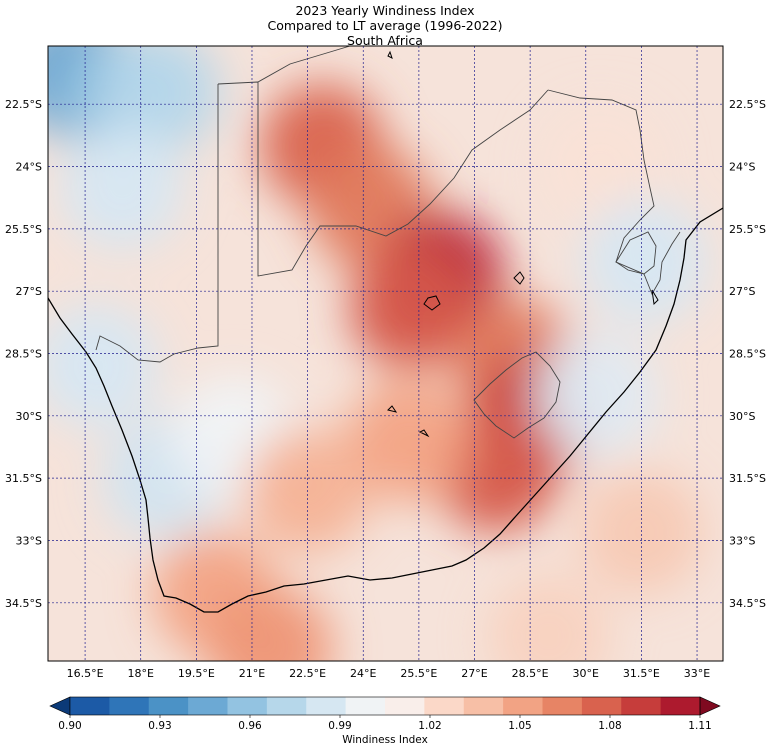 The width and height of the screenshot is (770, 754). I want to click on lat-label-right: 30°S, so click(742, 416).